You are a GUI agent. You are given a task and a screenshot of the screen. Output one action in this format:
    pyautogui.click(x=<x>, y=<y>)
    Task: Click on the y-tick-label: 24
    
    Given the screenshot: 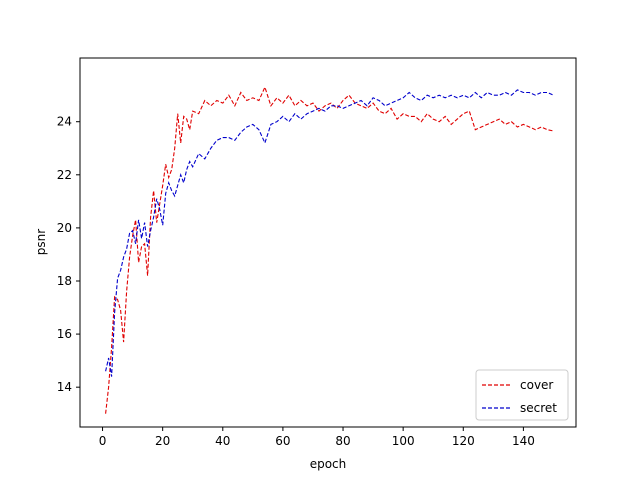 What is the action you would take?
    pyautogui.click(x=64, y=122)
    